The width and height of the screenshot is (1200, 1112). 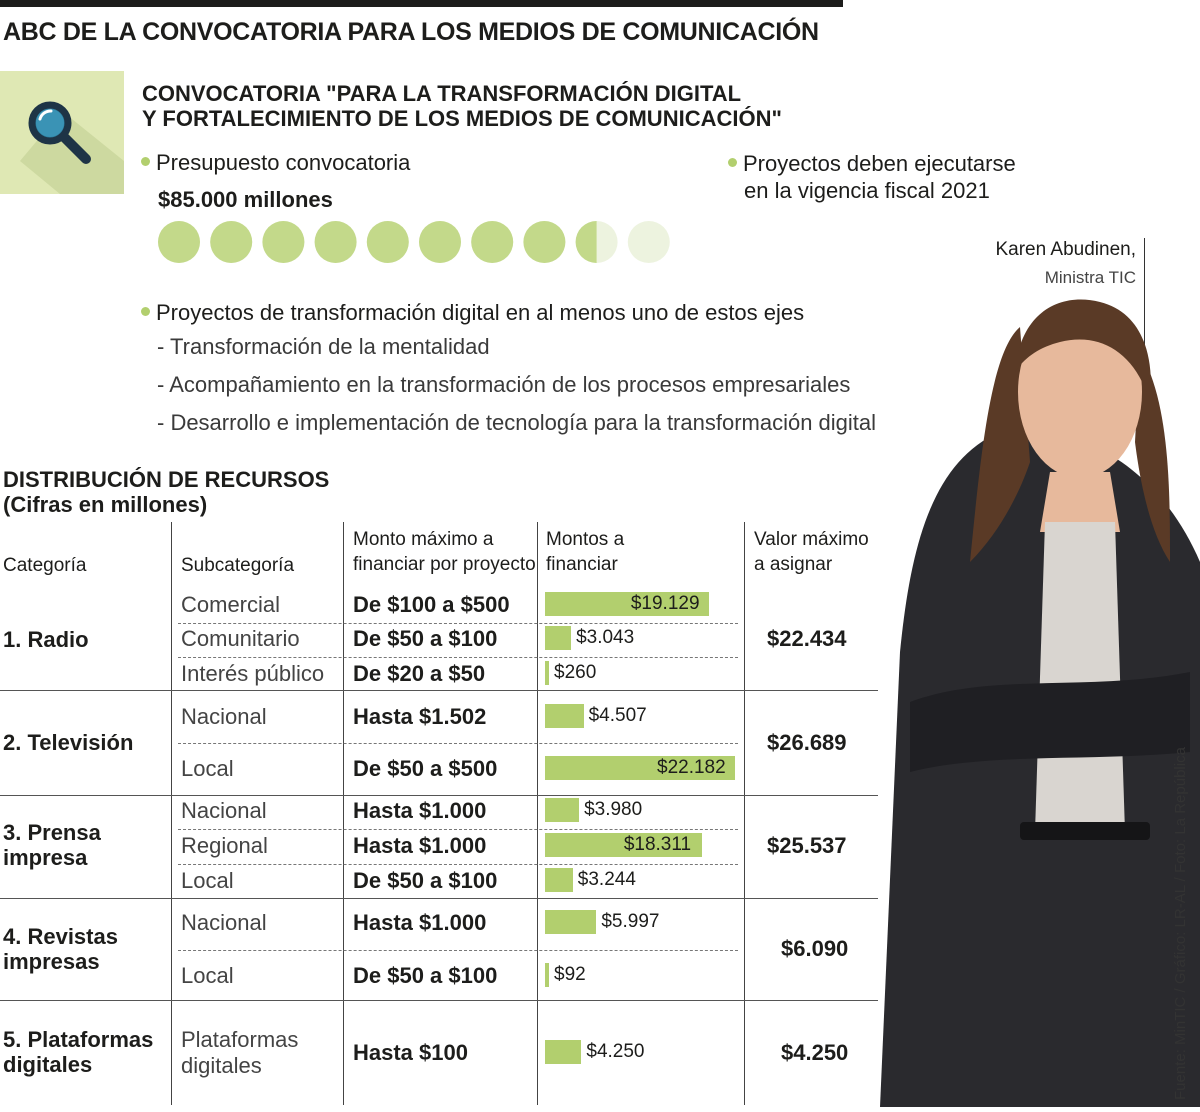 I want to click on category-line: 5. Plataformas, so click(x=78, y=1039).